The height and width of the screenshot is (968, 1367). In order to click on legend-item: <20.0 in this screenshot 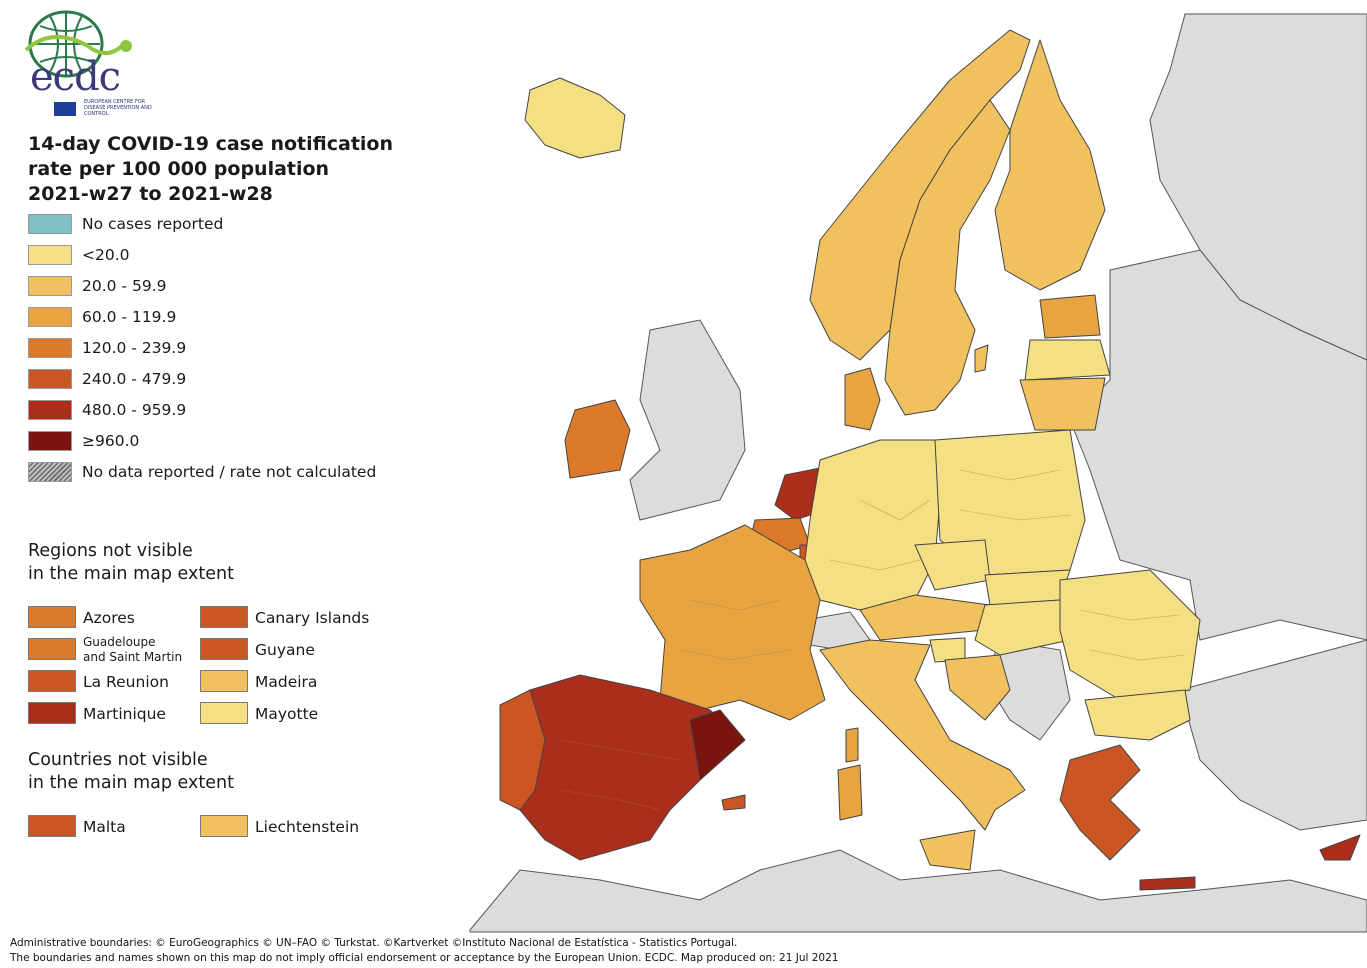, I will do `click(208, 256)`.